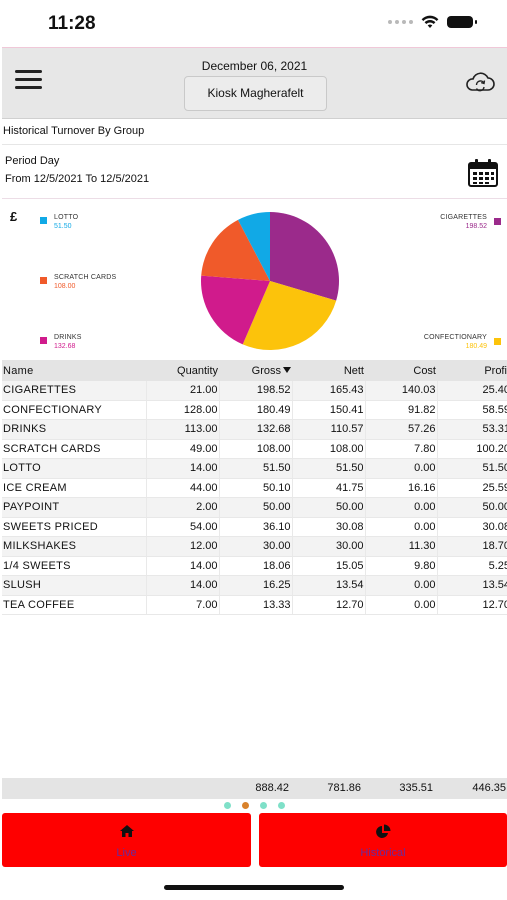 The width and height of the screenshot is (507, 900). I want to click on cell-gross: 13.33, so click(255, 605).